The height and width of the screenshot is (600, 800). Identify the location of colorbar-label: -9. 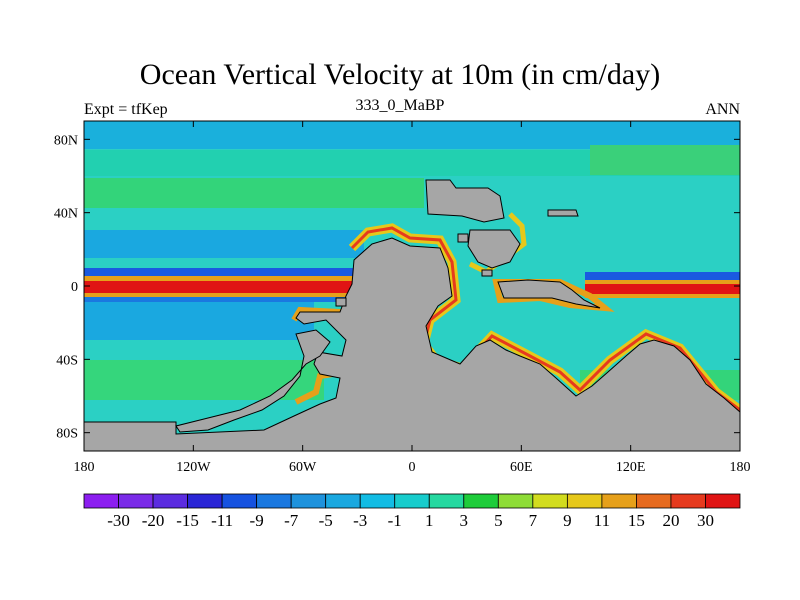
(257, 520).